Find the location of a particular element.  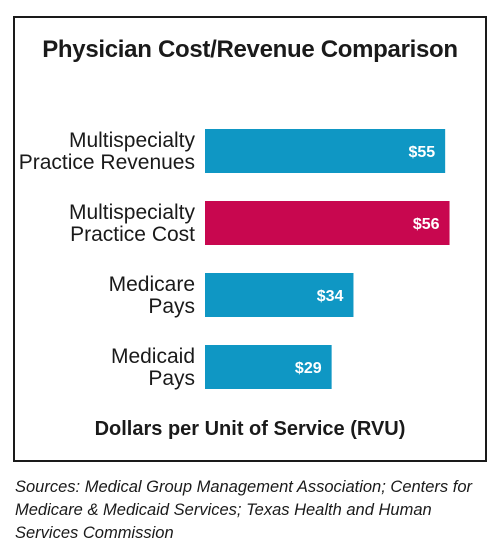

category-label: Medicare Pays is located at coordinates (152, 295).